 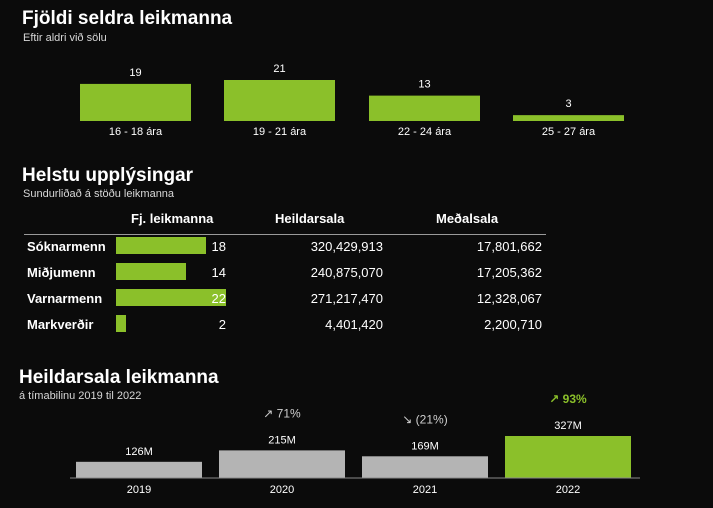 I want to click on row-average-sales: 17,205,362, so click(x=509, y=272).